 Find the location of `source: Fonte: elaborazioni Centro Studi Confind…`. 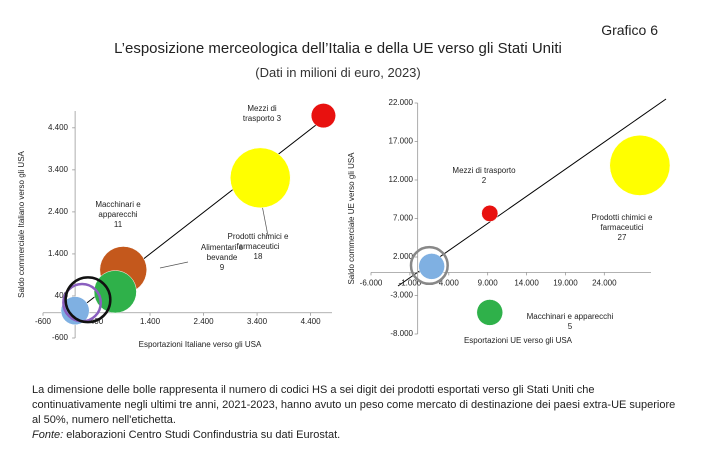

source: Fonte: elaborazioni Centro Studi Confind… is located at coordinates (357, 435).